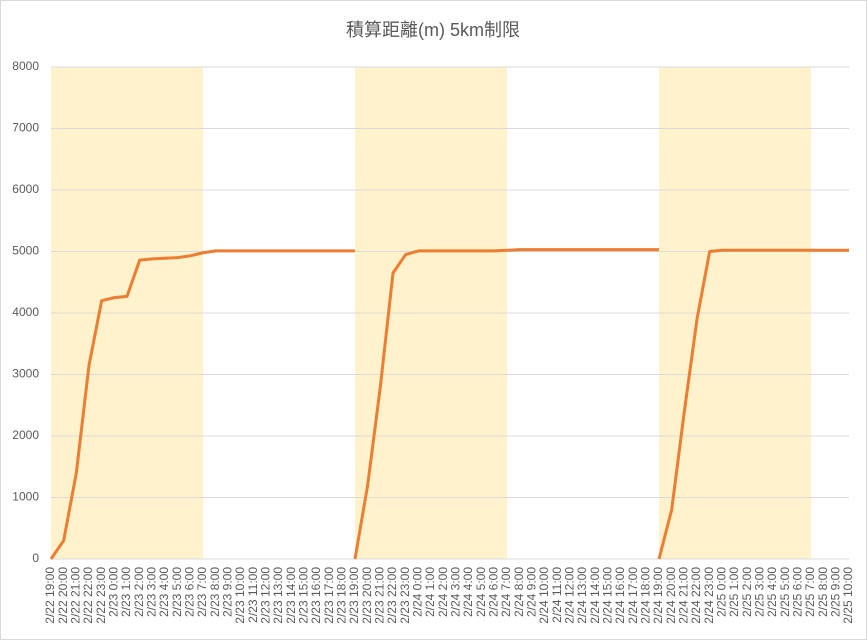  I want to click on x-tick-label: 2/23 13:00, so click(278, 595).